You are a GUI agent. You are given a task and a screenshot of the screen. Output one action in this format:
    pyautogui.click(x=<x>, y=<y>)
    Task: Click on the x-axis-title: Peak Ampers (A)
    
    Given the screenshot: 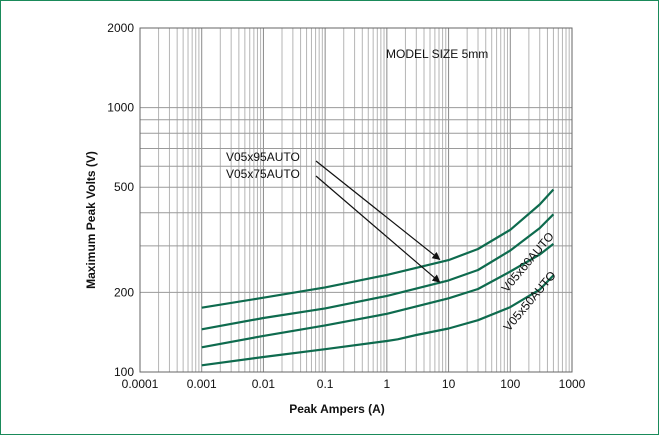 What is the action you would take?
    pyautogui.click(x=337, y=409)
    